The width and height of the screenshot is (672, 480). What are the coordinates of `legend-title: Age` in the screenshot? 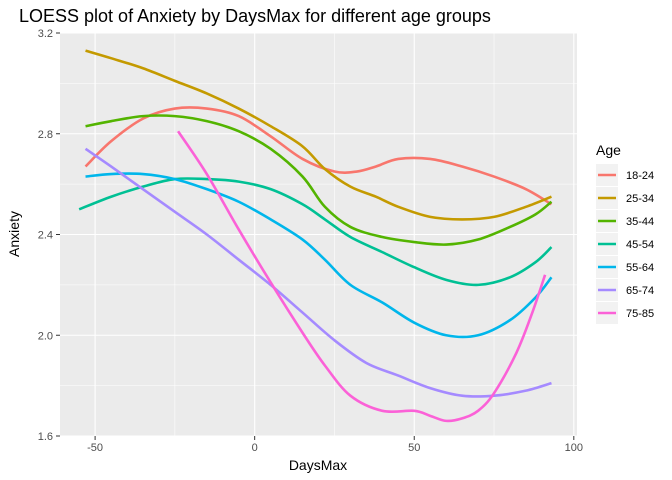 It's located at (608, 150).